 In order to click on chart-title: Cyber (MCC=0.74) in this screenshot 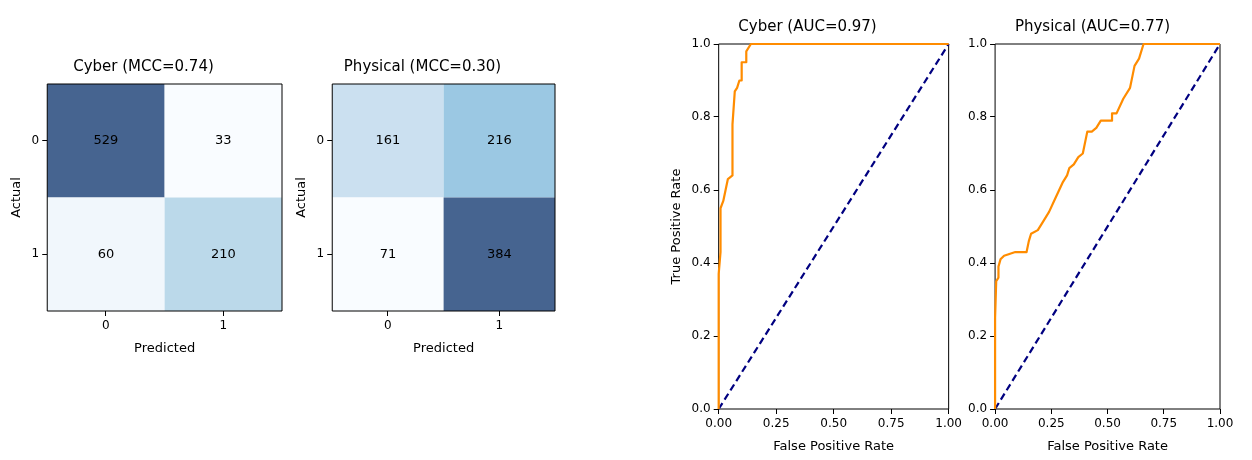, I will do `click(143, 65)`.